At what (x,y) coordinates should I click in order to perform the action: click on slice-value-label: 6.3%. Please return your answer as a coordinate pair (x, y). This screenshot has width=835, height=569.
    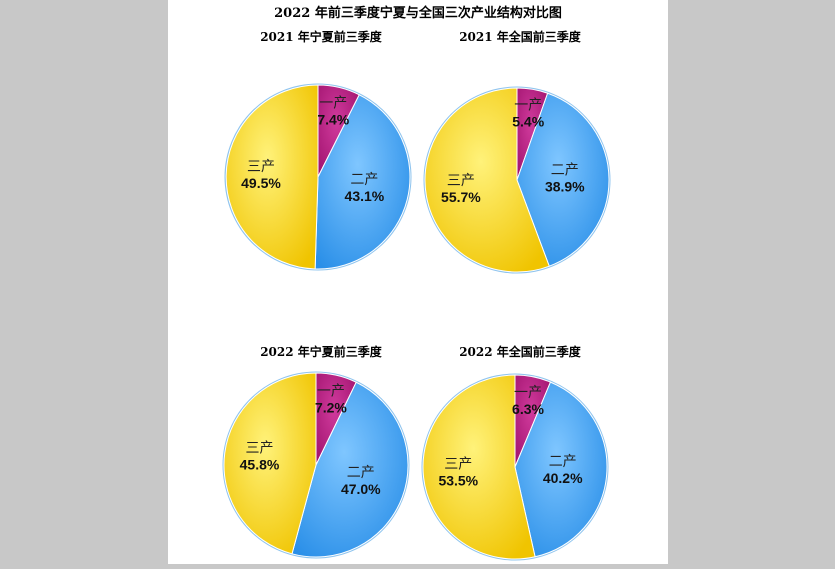
    Looking at the image, I should click on (528, 409).